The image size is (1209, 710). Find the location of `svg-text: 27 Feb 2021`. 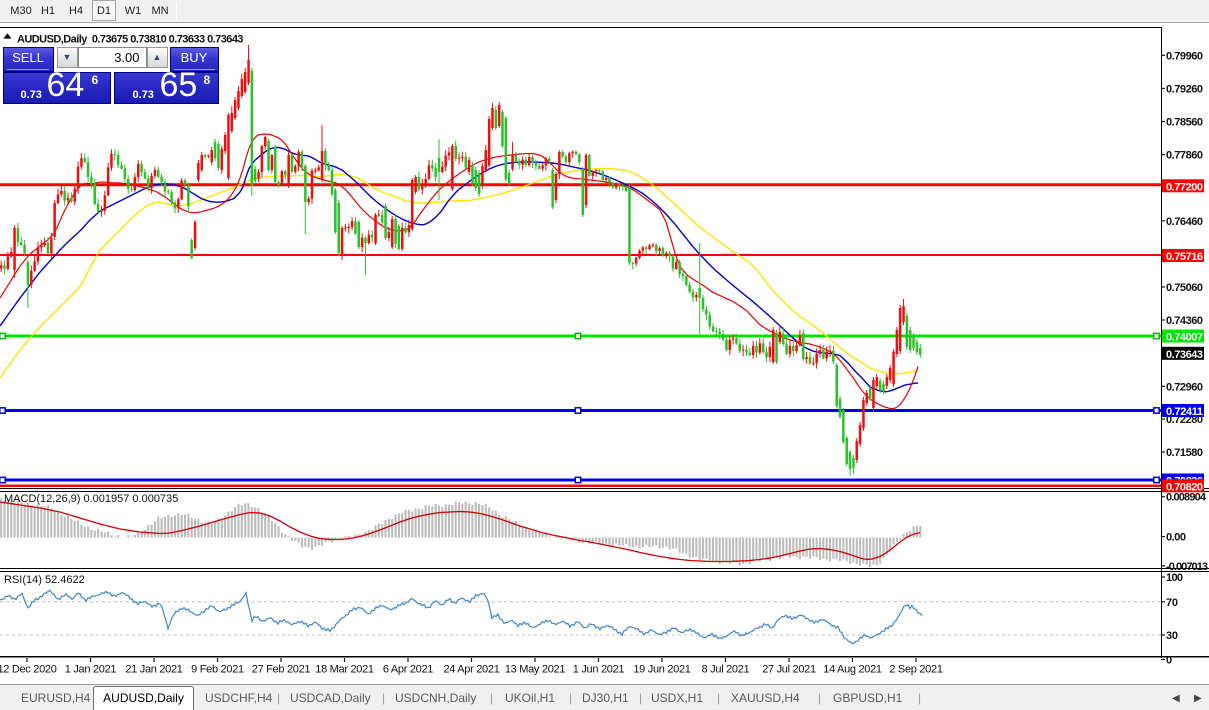

svg-text: 27 Feb 2021 is located at coordinates (281, 670).